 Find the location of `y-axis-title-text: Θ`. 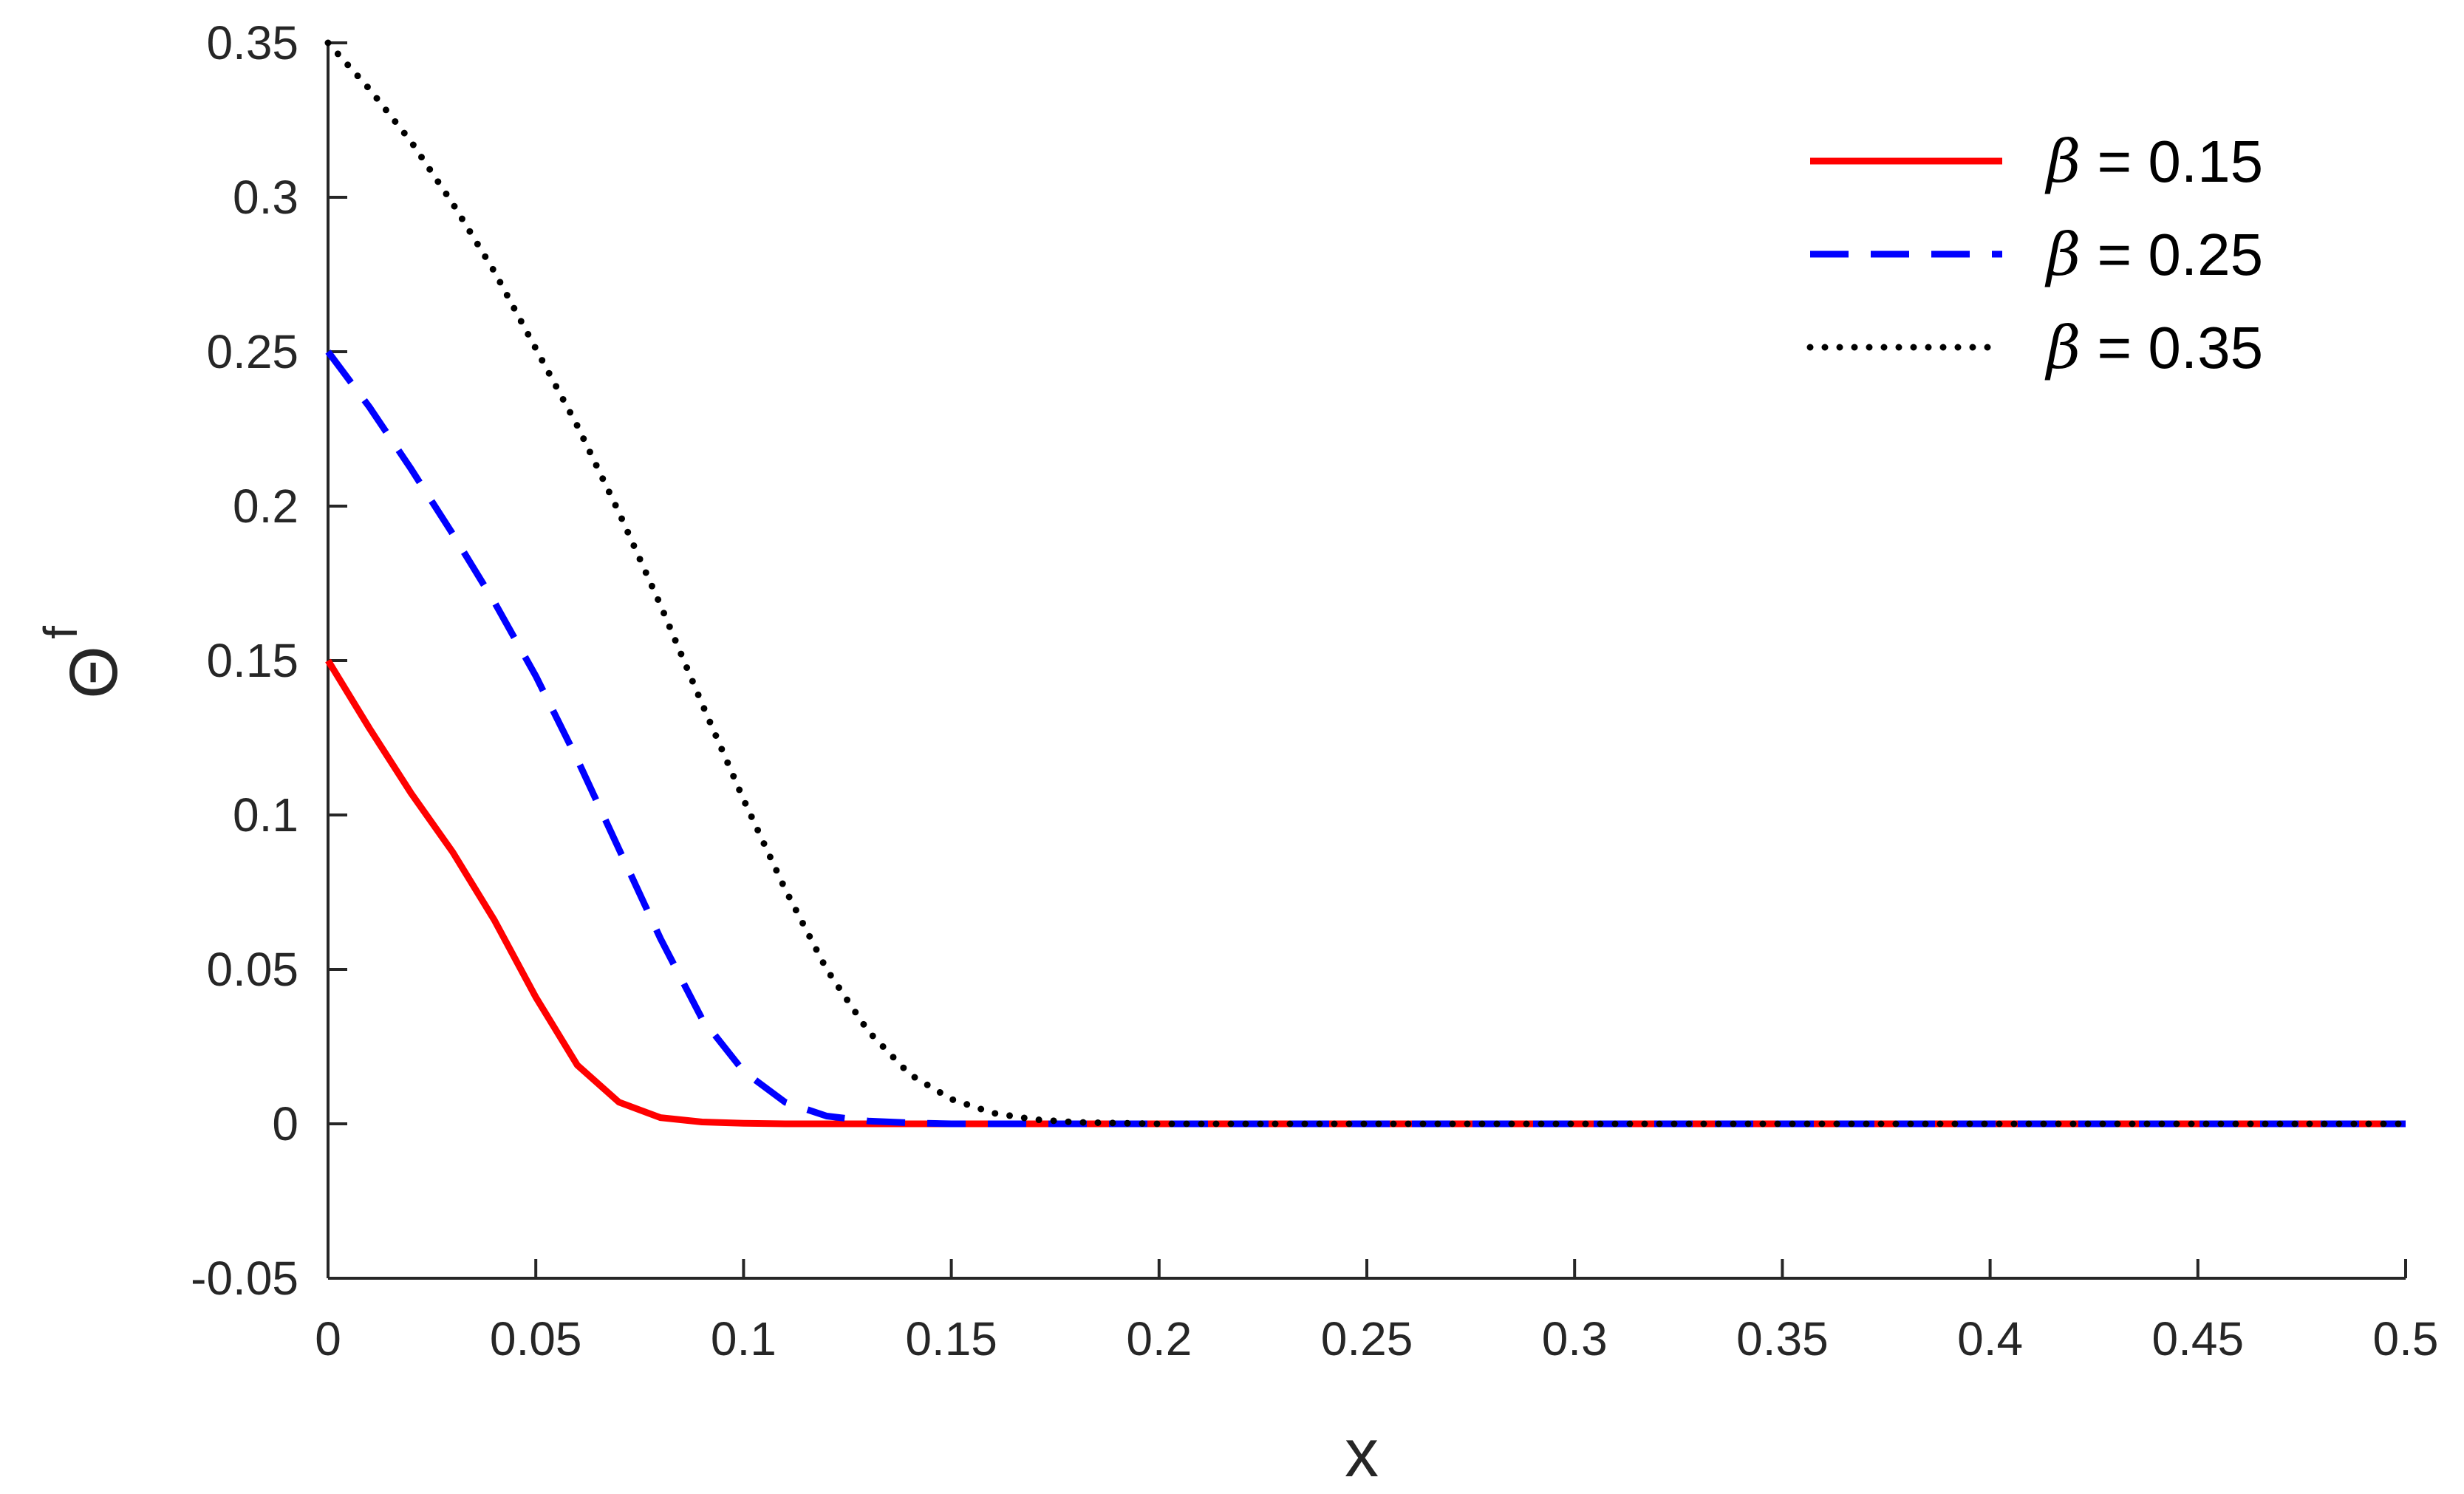

y-axis-title-text: Θ is located at coordinates (94, 672).